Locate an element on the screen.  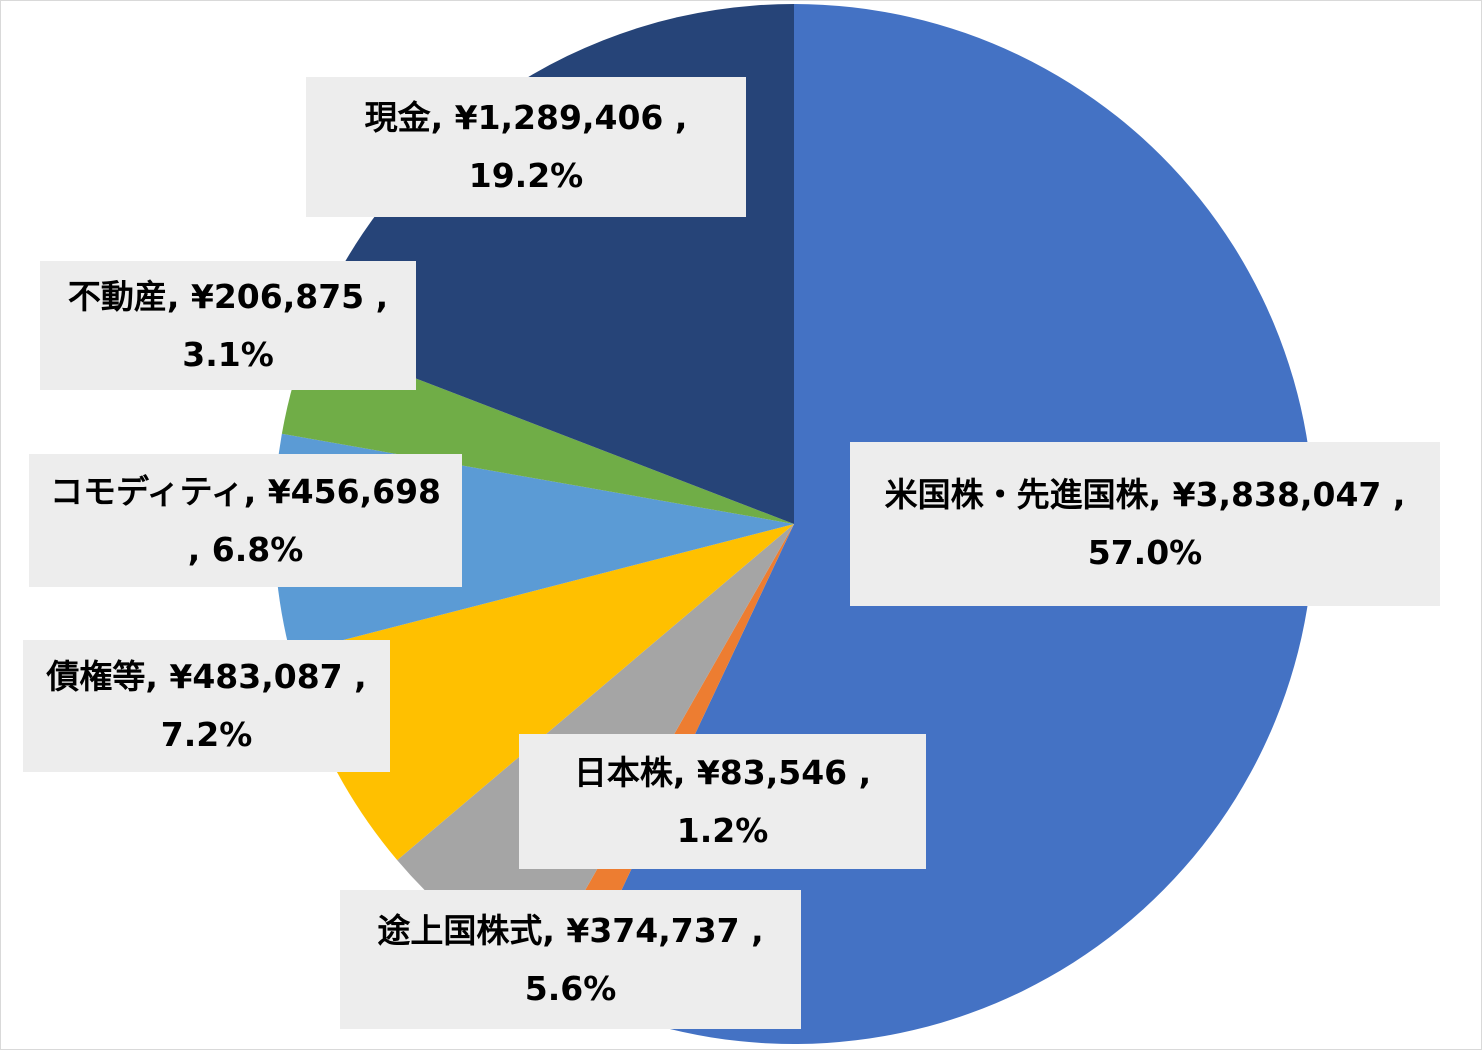
data-label-text: コモディティ, ¥456,698 , 6.8% is located at coordinates (245, 520).